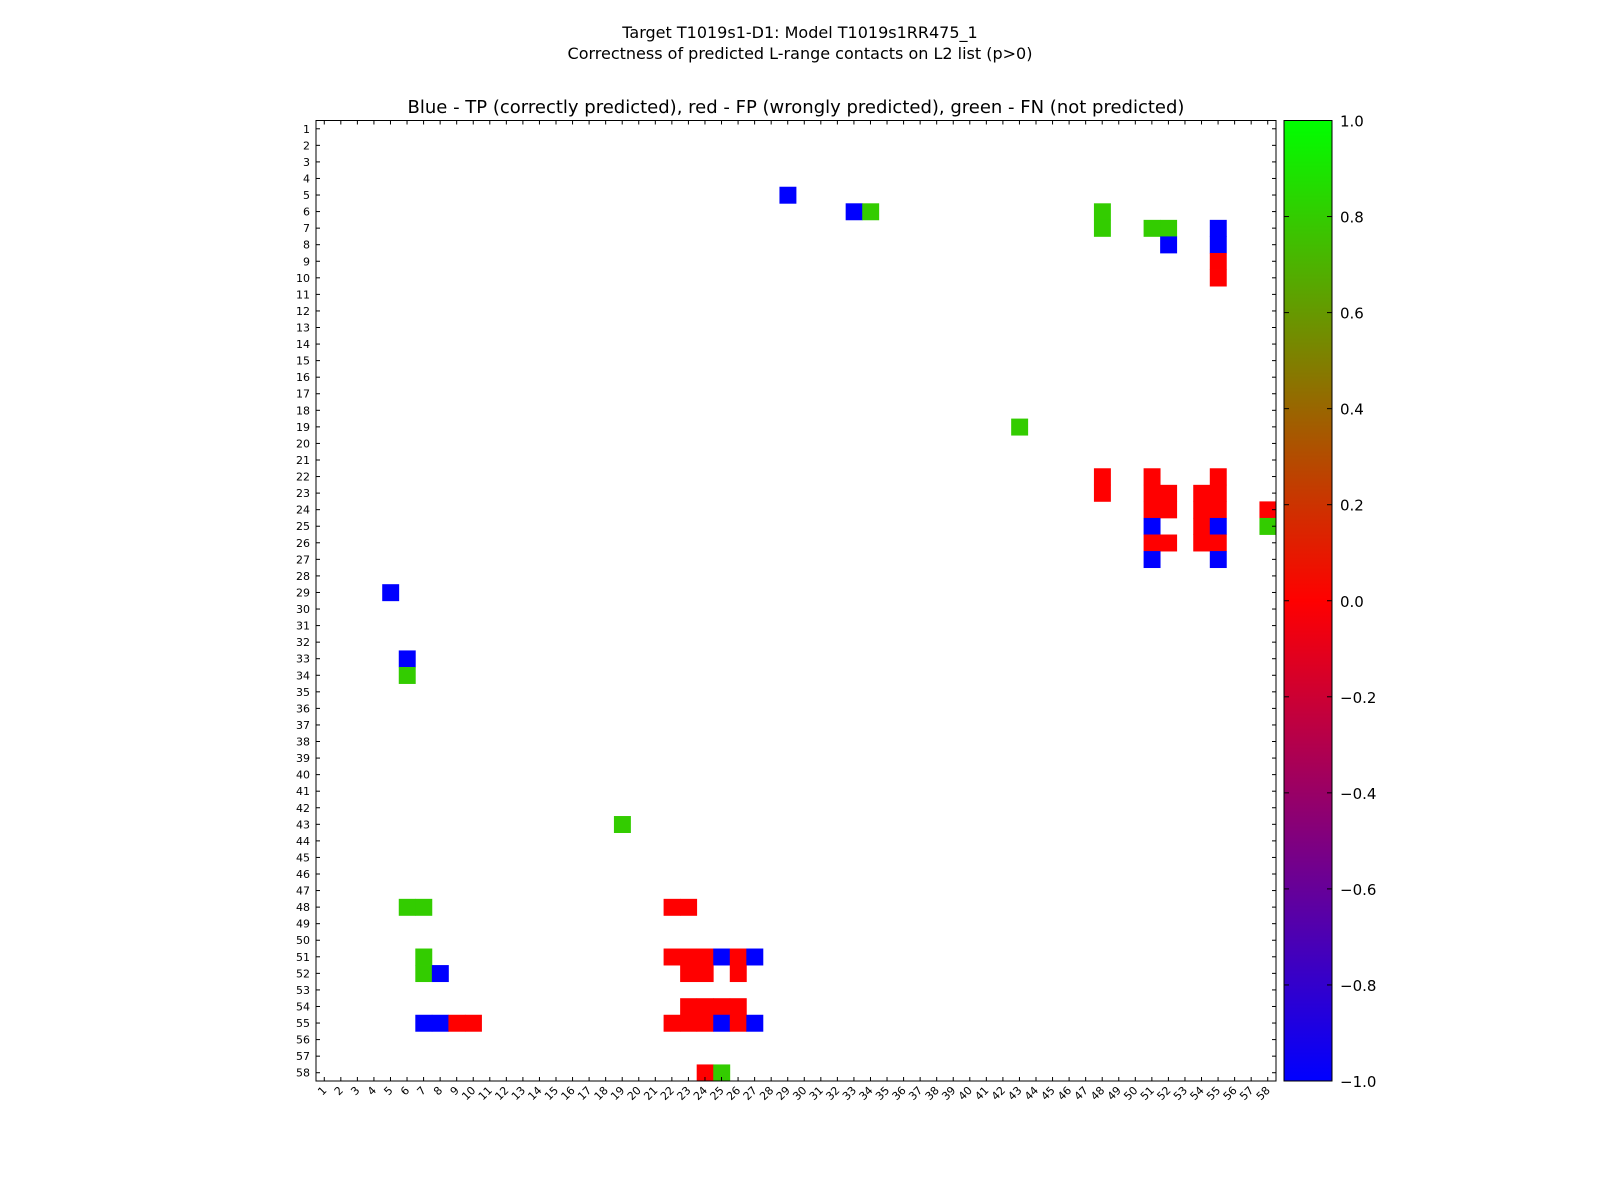  Describe the element at coordinates (422, 1091) in the screenshot. I see `x-tick-label: 7` at that location.